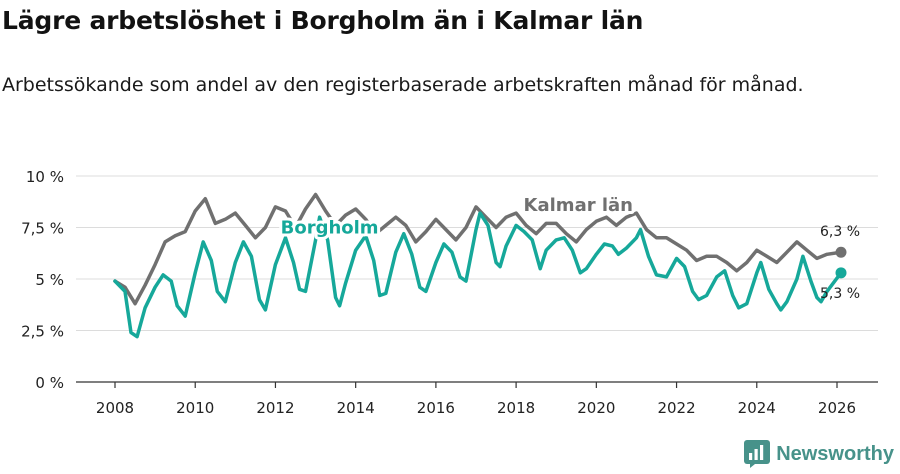  What do you see at coordinates (676, 408) in the screenshot?
I see `x-tick-label: 2022` at bounding box center [676, 408].